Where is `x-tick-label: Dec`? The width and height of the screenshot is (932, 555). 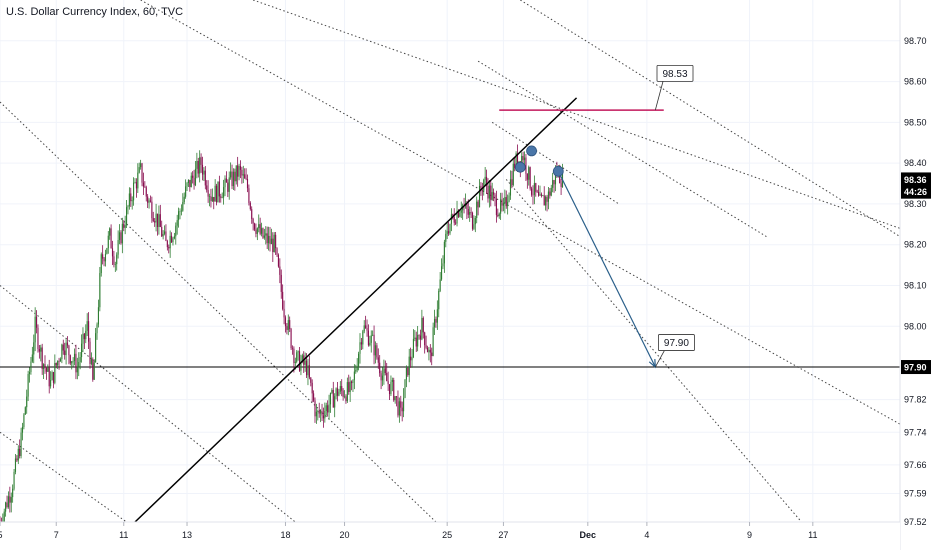
x-tick-label: Dec is located at coordinates (588, 535).